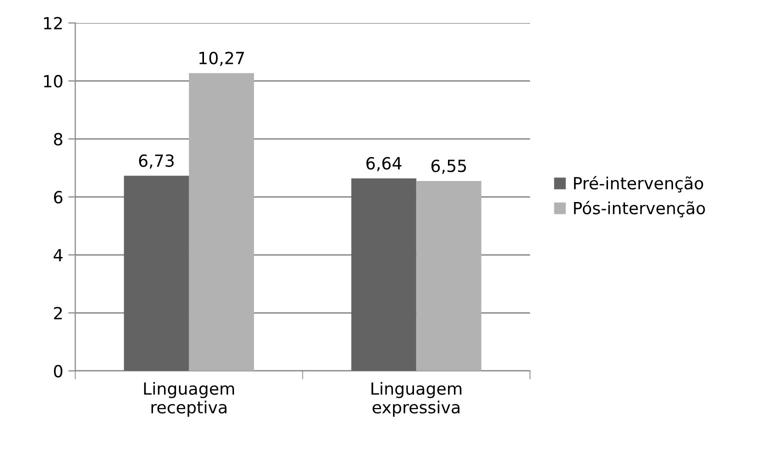 This screenshot has height=459, width=776. Describe the element at coordinates (53, 81) in the screenshot. I see `y-tick-label: 10` at that location.